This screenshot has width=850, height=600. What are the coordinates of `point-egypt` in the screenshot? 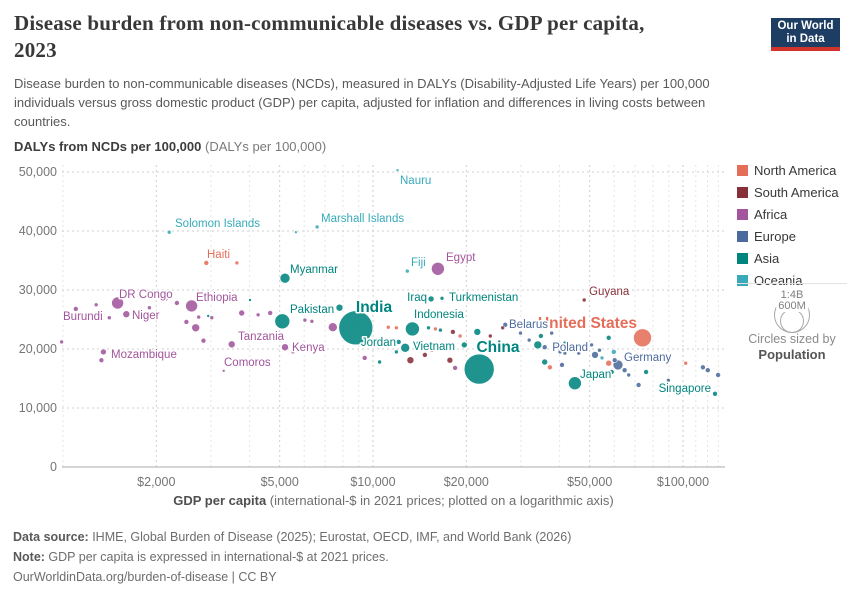 It's located at (438, 268).